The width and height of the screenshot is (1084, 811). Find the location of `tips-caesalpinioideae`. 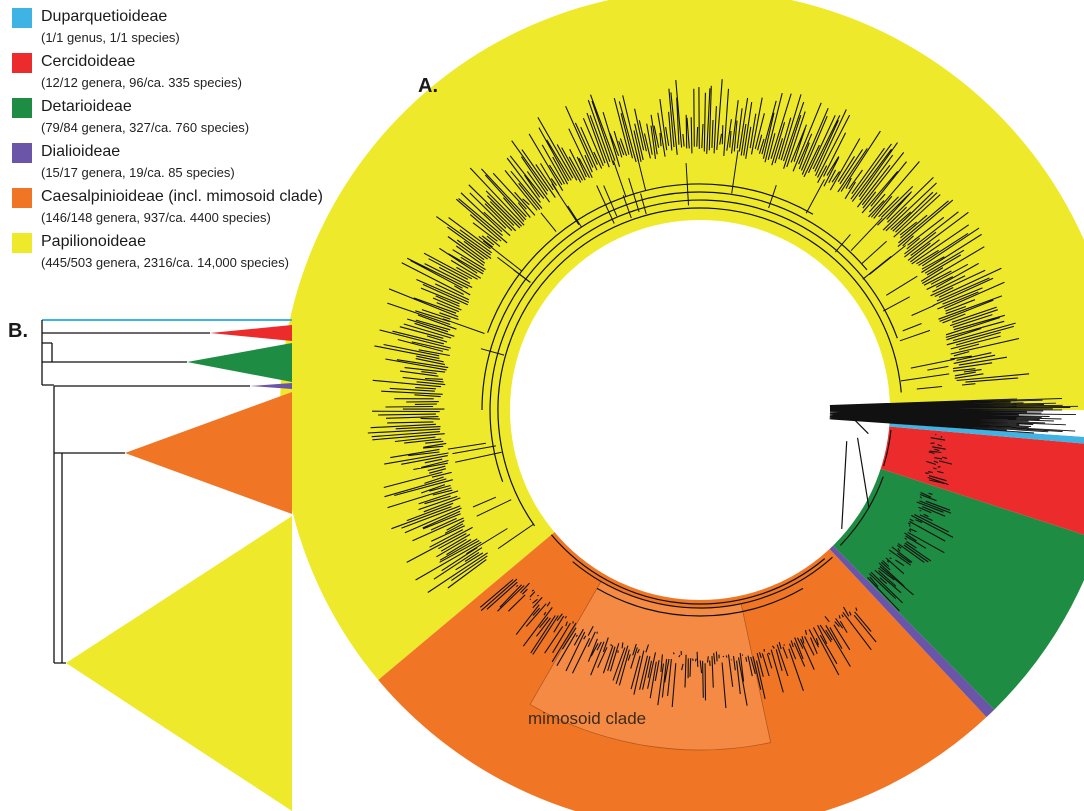

tips-caesalpinioideae is located at coordinates (678, 643).